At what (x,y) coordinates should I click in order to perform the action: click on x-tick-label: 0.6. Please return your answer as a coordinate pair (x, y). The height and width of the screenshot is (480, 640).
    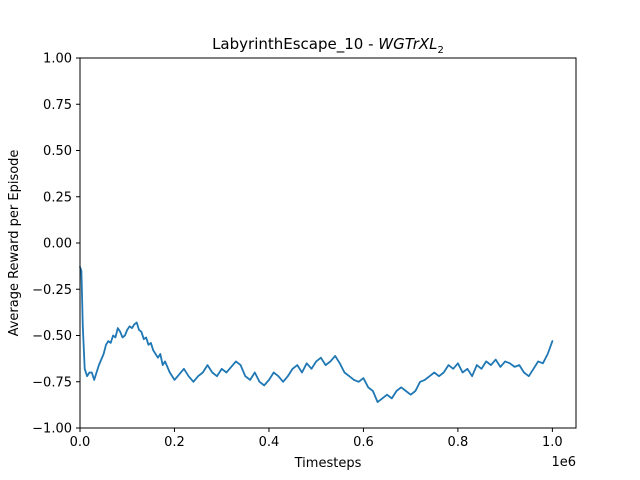
    Looking at the image, I should click on (363, 442).